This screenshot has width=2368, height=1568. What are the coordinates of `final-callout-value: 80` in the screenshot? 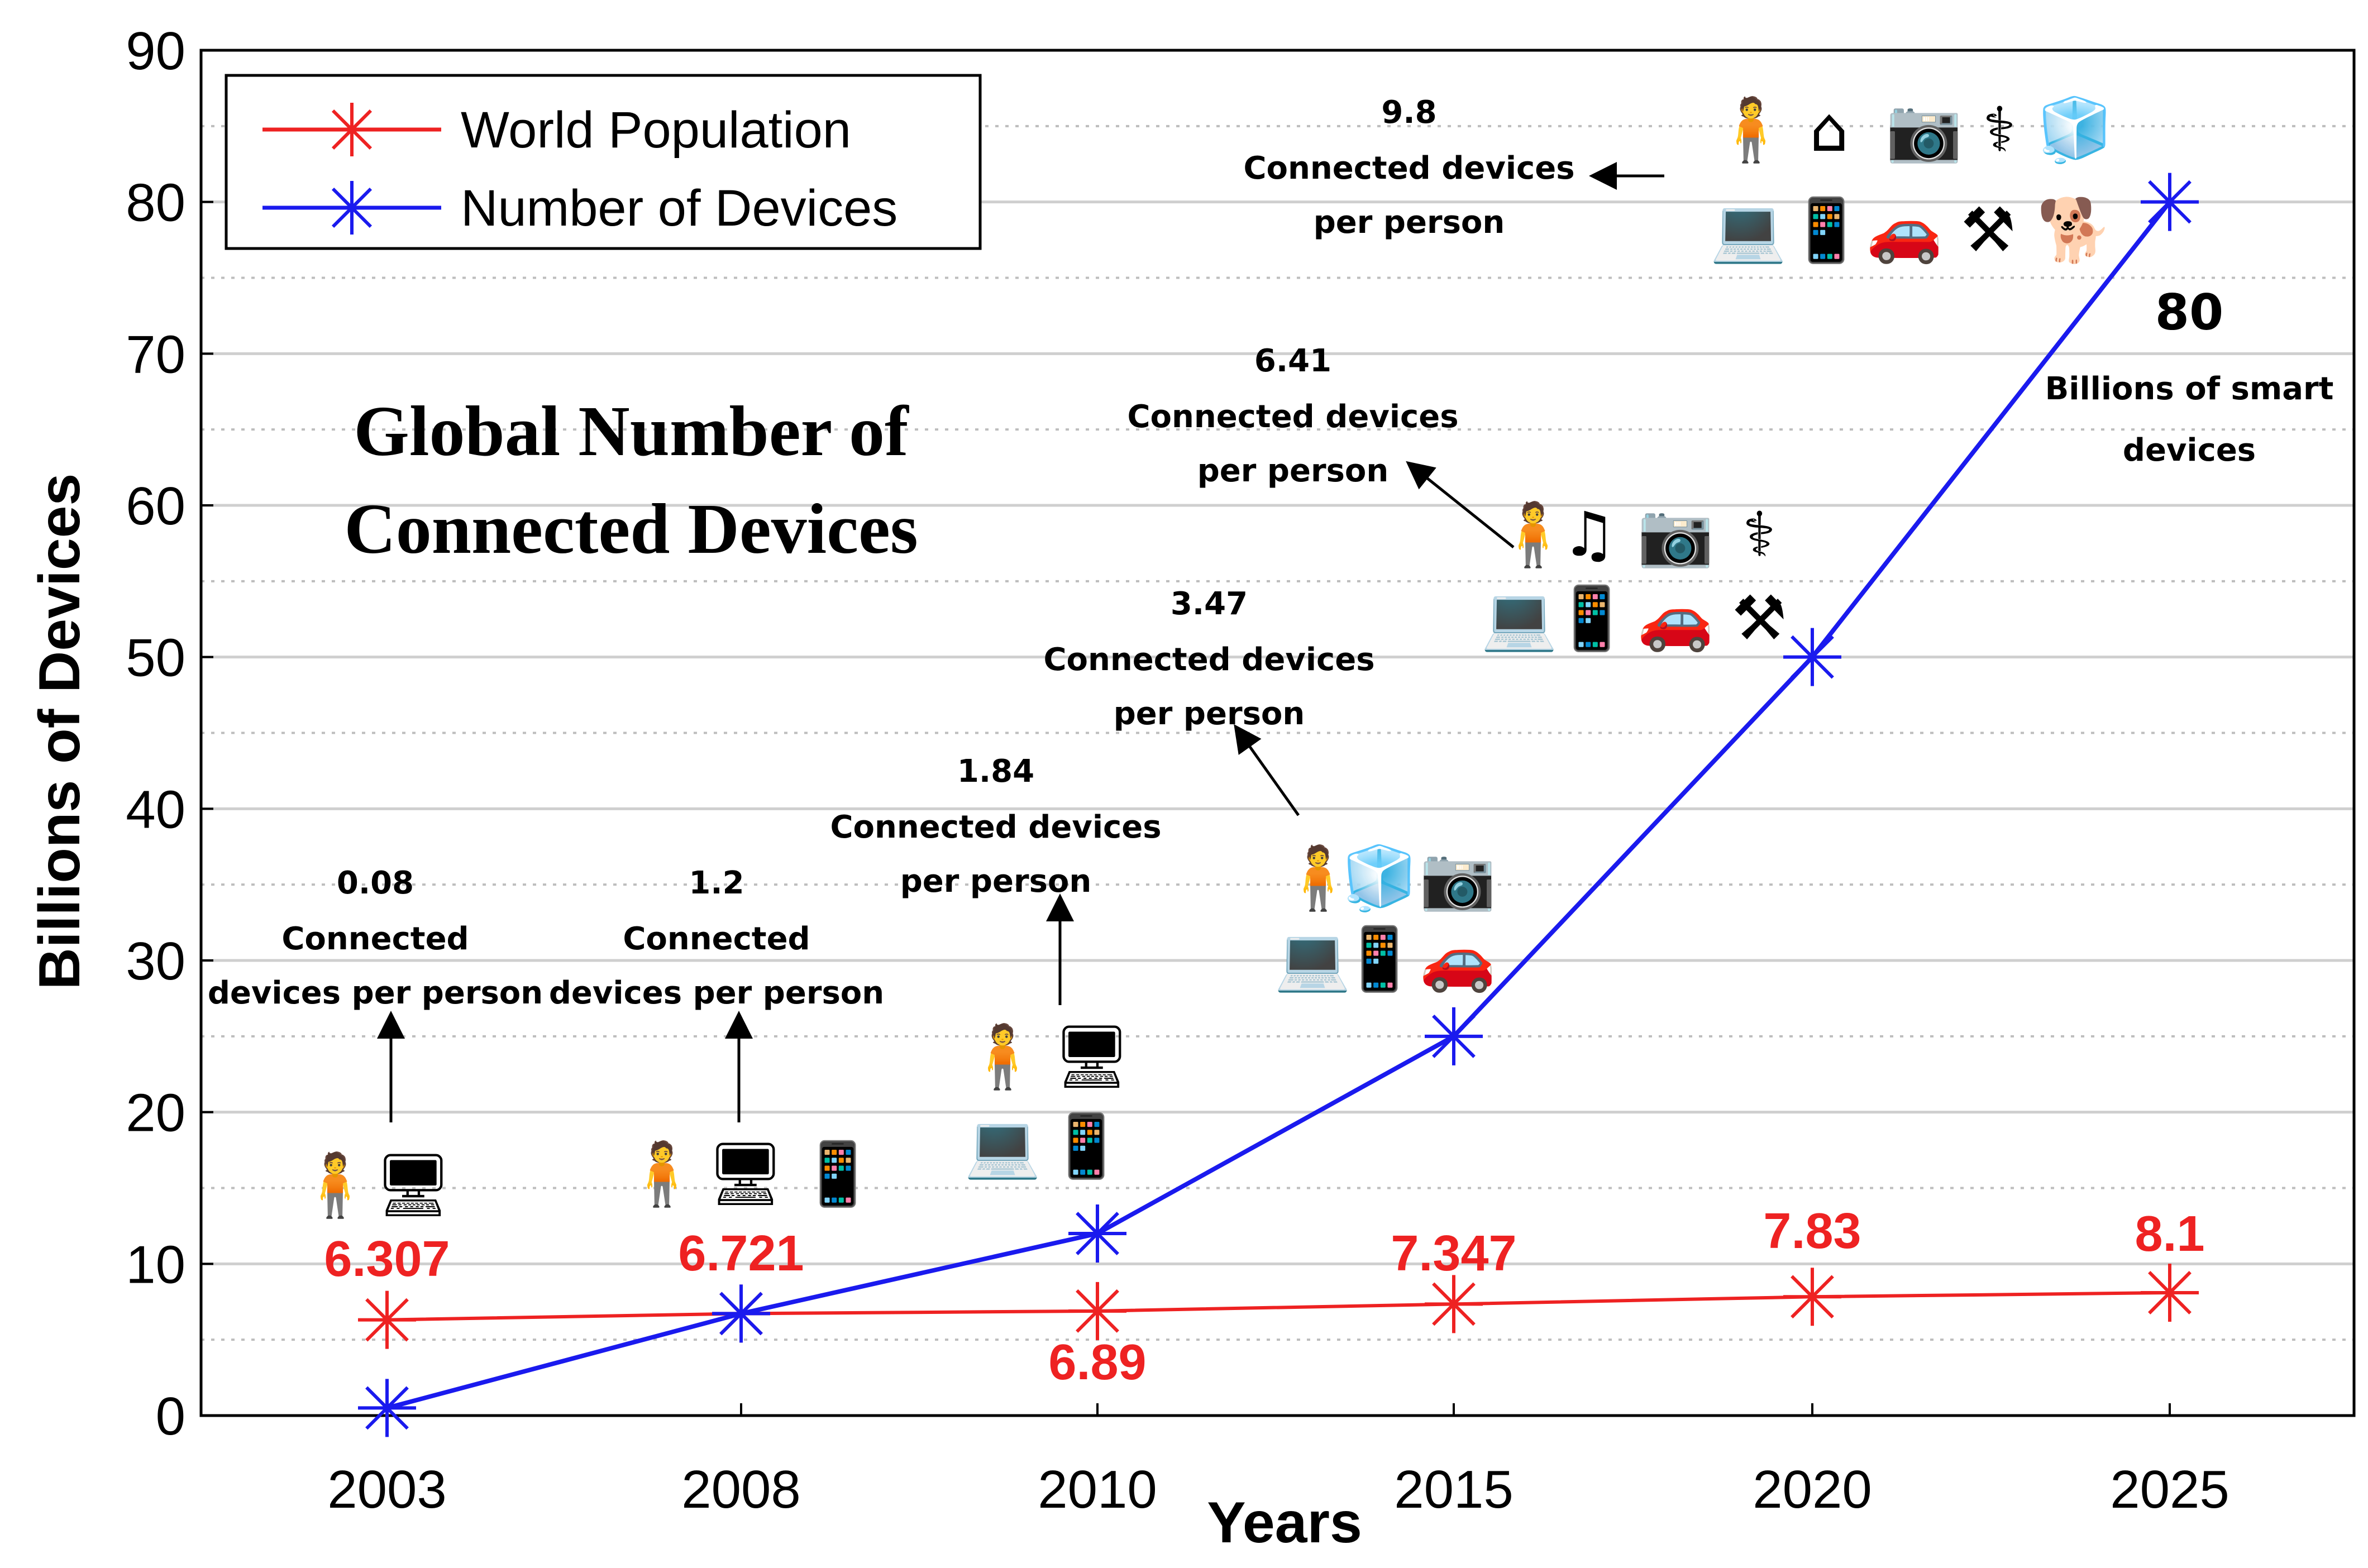 It's located at (2189, 312).